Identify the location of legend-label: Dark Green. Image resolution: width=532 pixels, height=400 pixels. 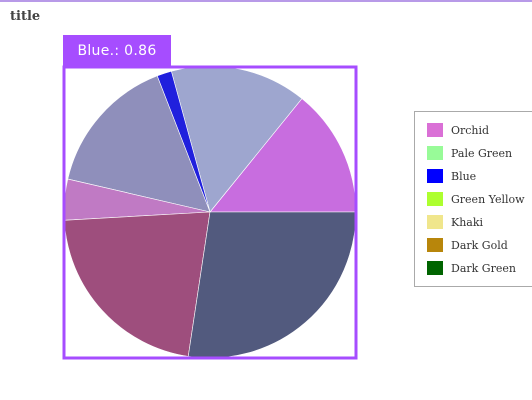
(483, 268).